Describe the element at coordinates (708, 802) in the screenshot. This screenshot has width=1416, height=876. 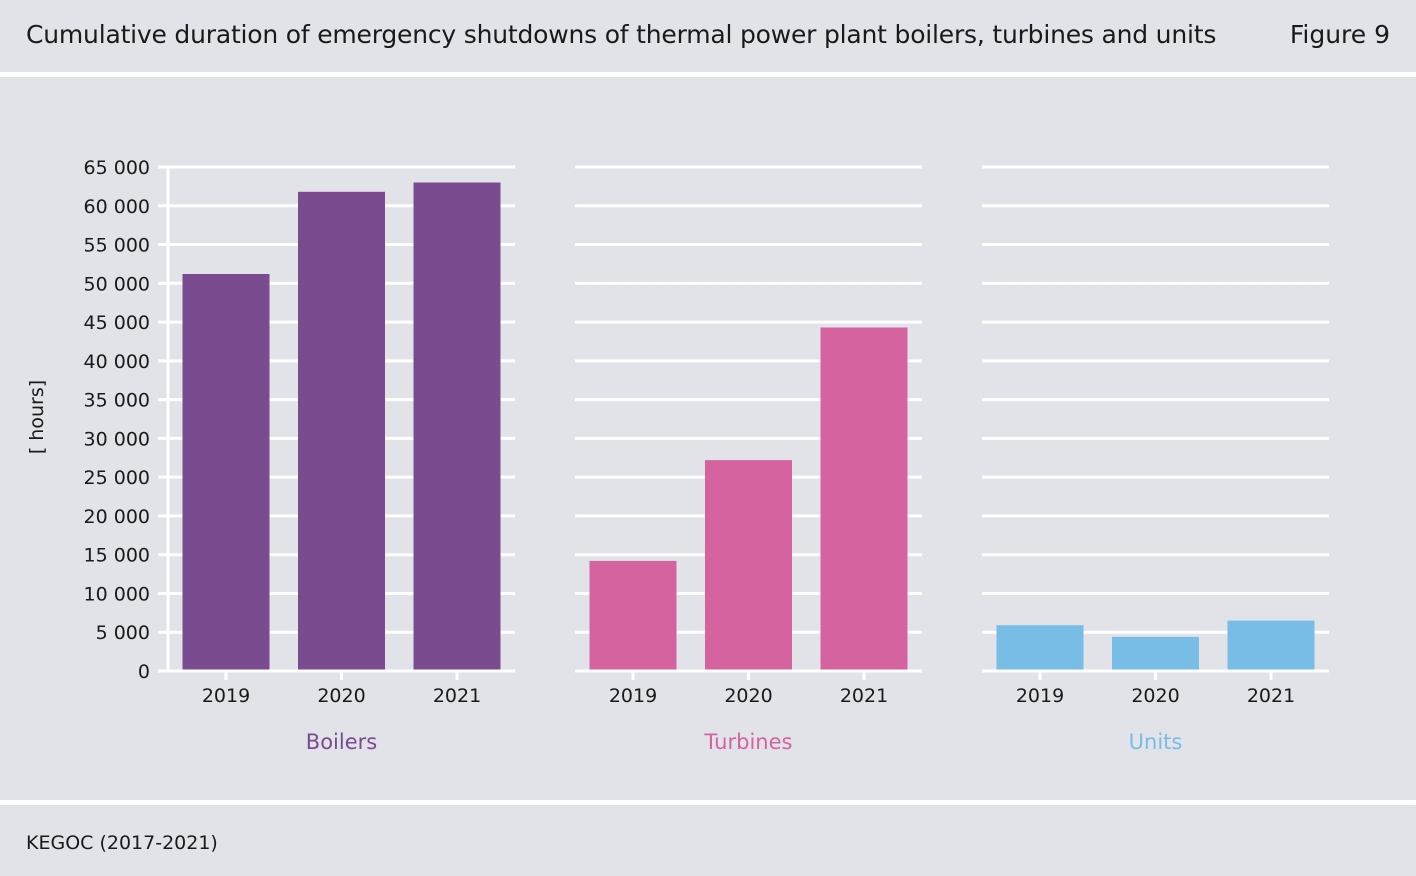
I see `footer-divider` at that location.